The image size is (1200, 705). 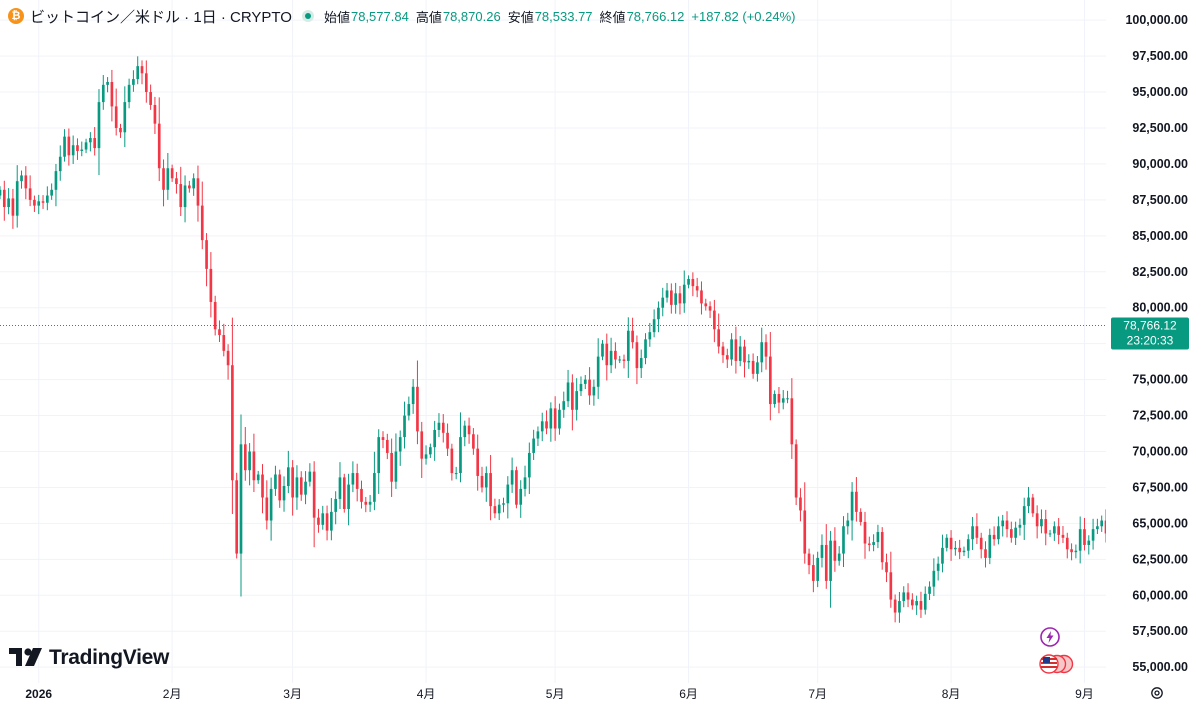 What do you see at coordinates (426, 694) in the screenshot?
I see `time-tick-label: 4月` at bounding box center [426, 694].